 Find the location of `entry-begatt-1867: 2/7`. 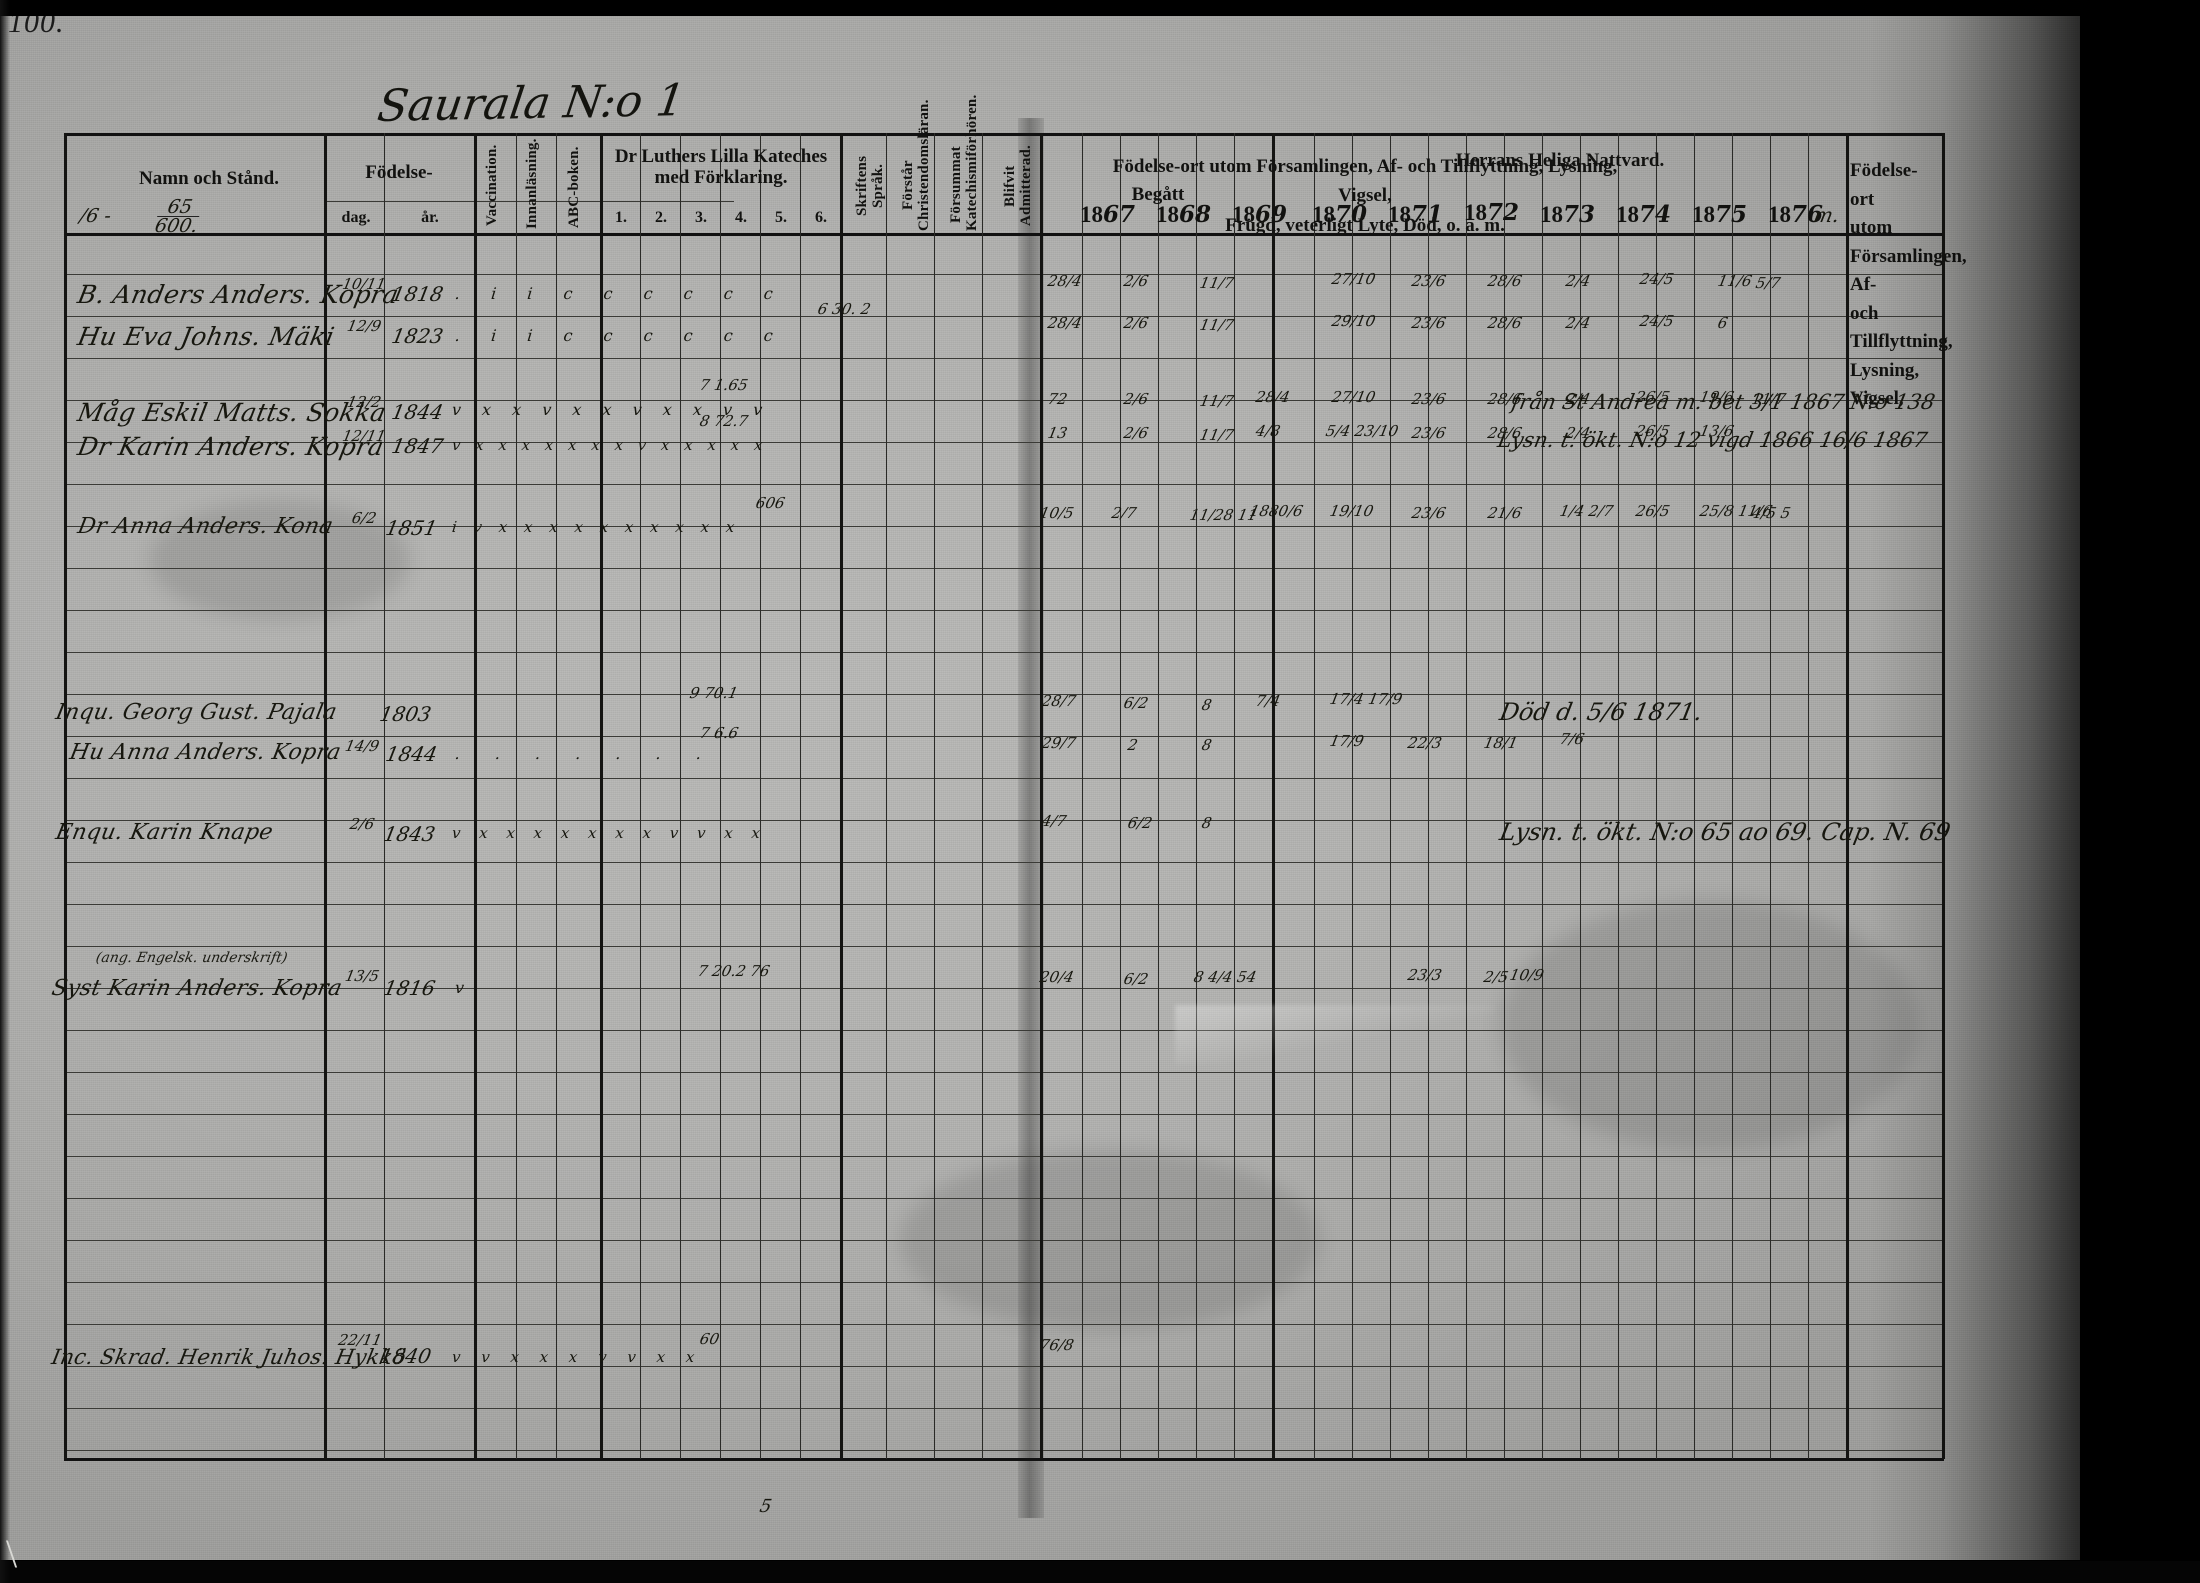

entry-begatt-1867: 2/7 is located at coordinates (1124, 513).